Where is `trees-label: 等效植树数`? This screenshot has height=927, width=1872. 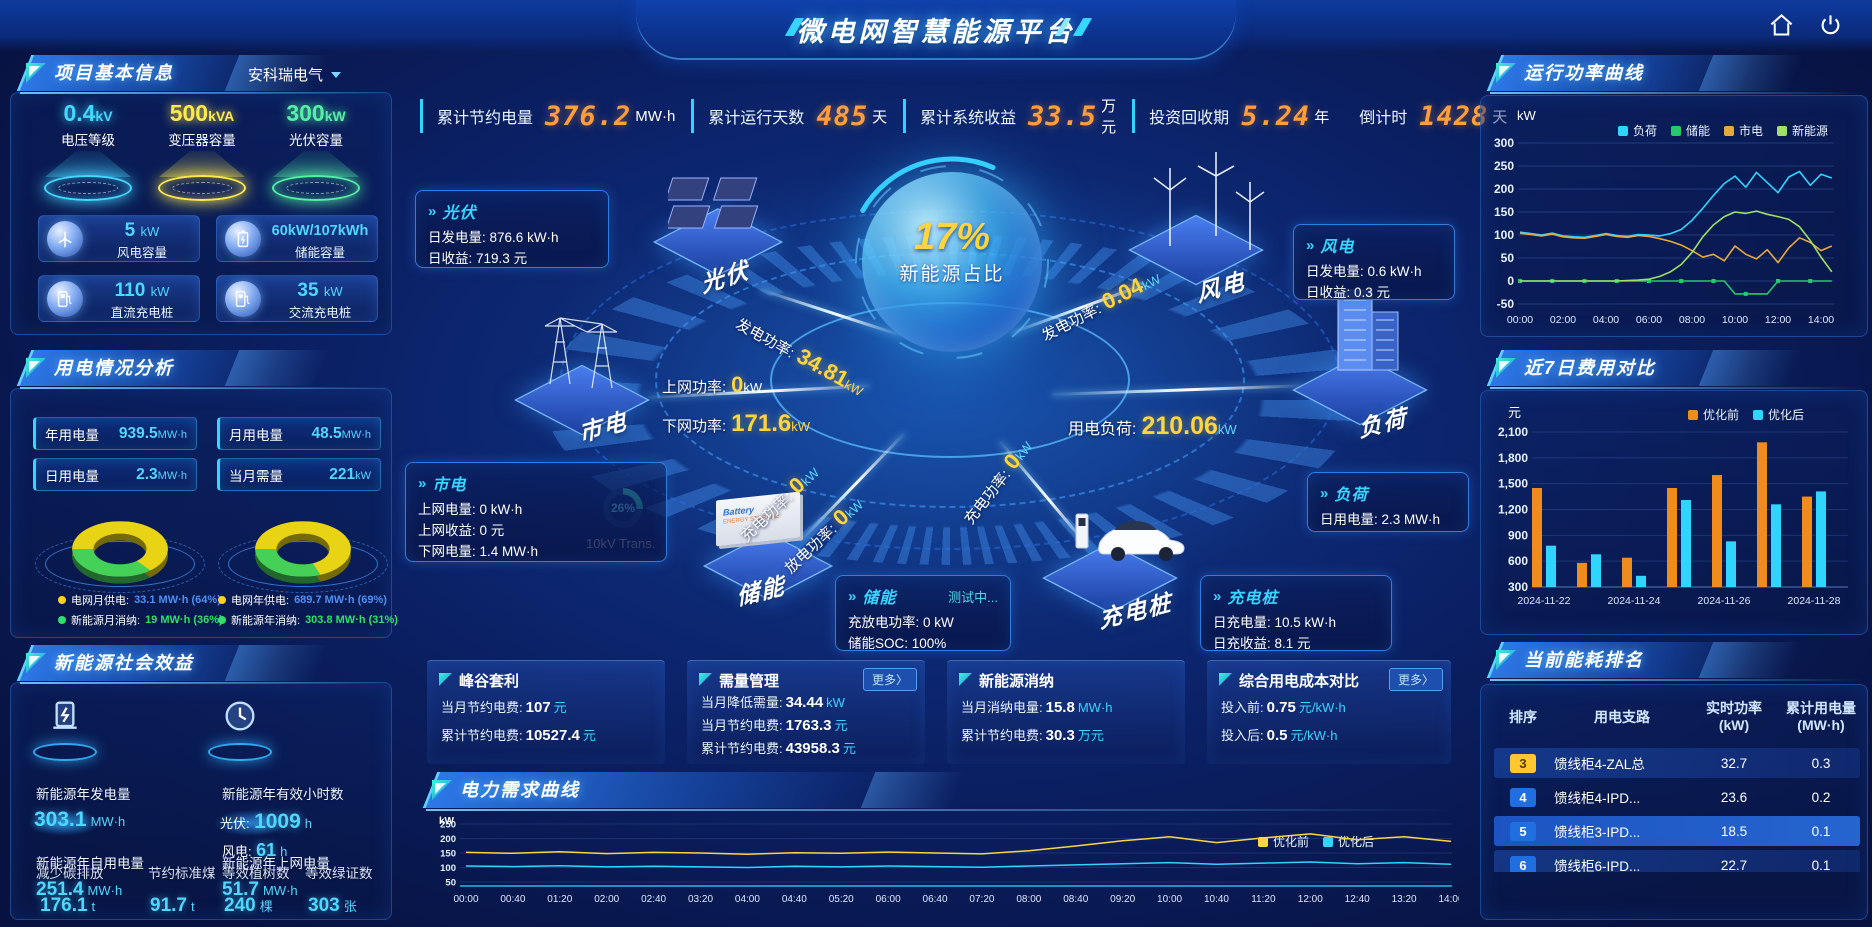 trees-label: 等效植树数 is located at coordinates (256, 873).